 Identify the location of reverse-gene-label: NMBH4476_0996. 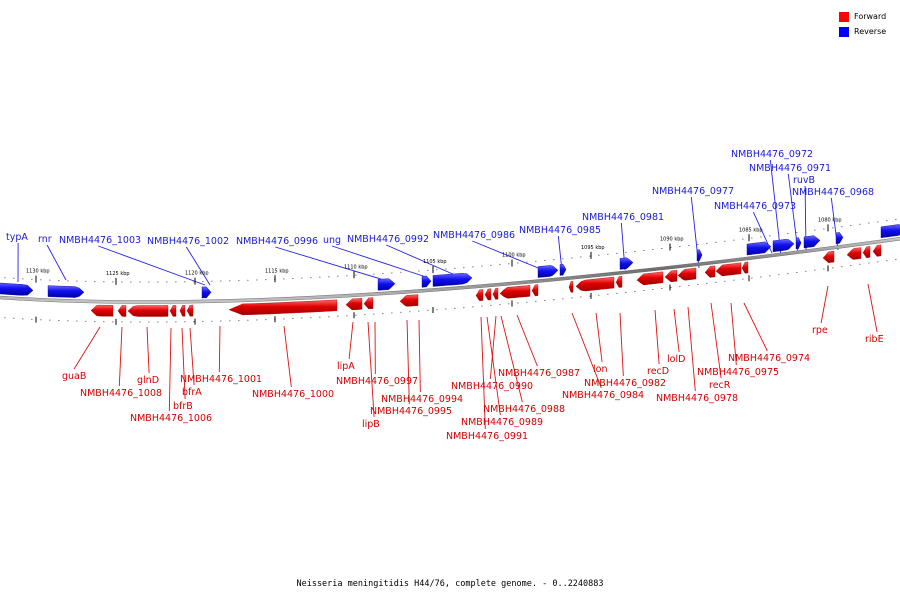
(277, 241).